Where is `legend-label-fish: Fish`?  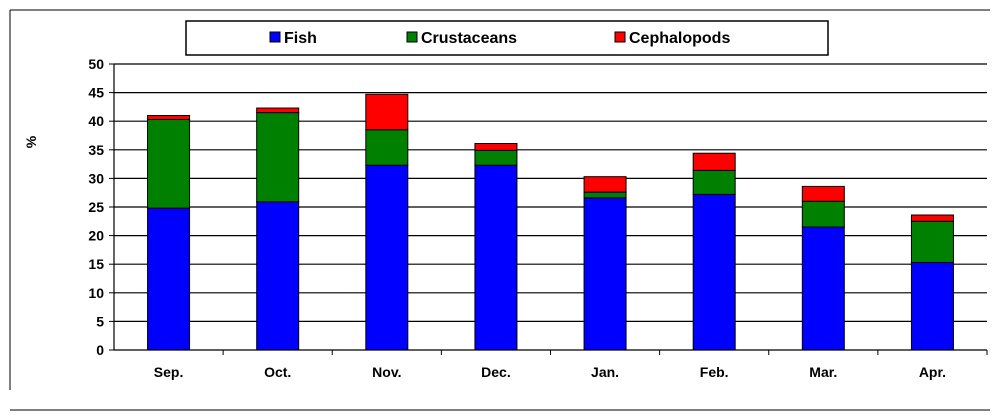 legend-label-fish: Fish is located at coordinates (300, 38).